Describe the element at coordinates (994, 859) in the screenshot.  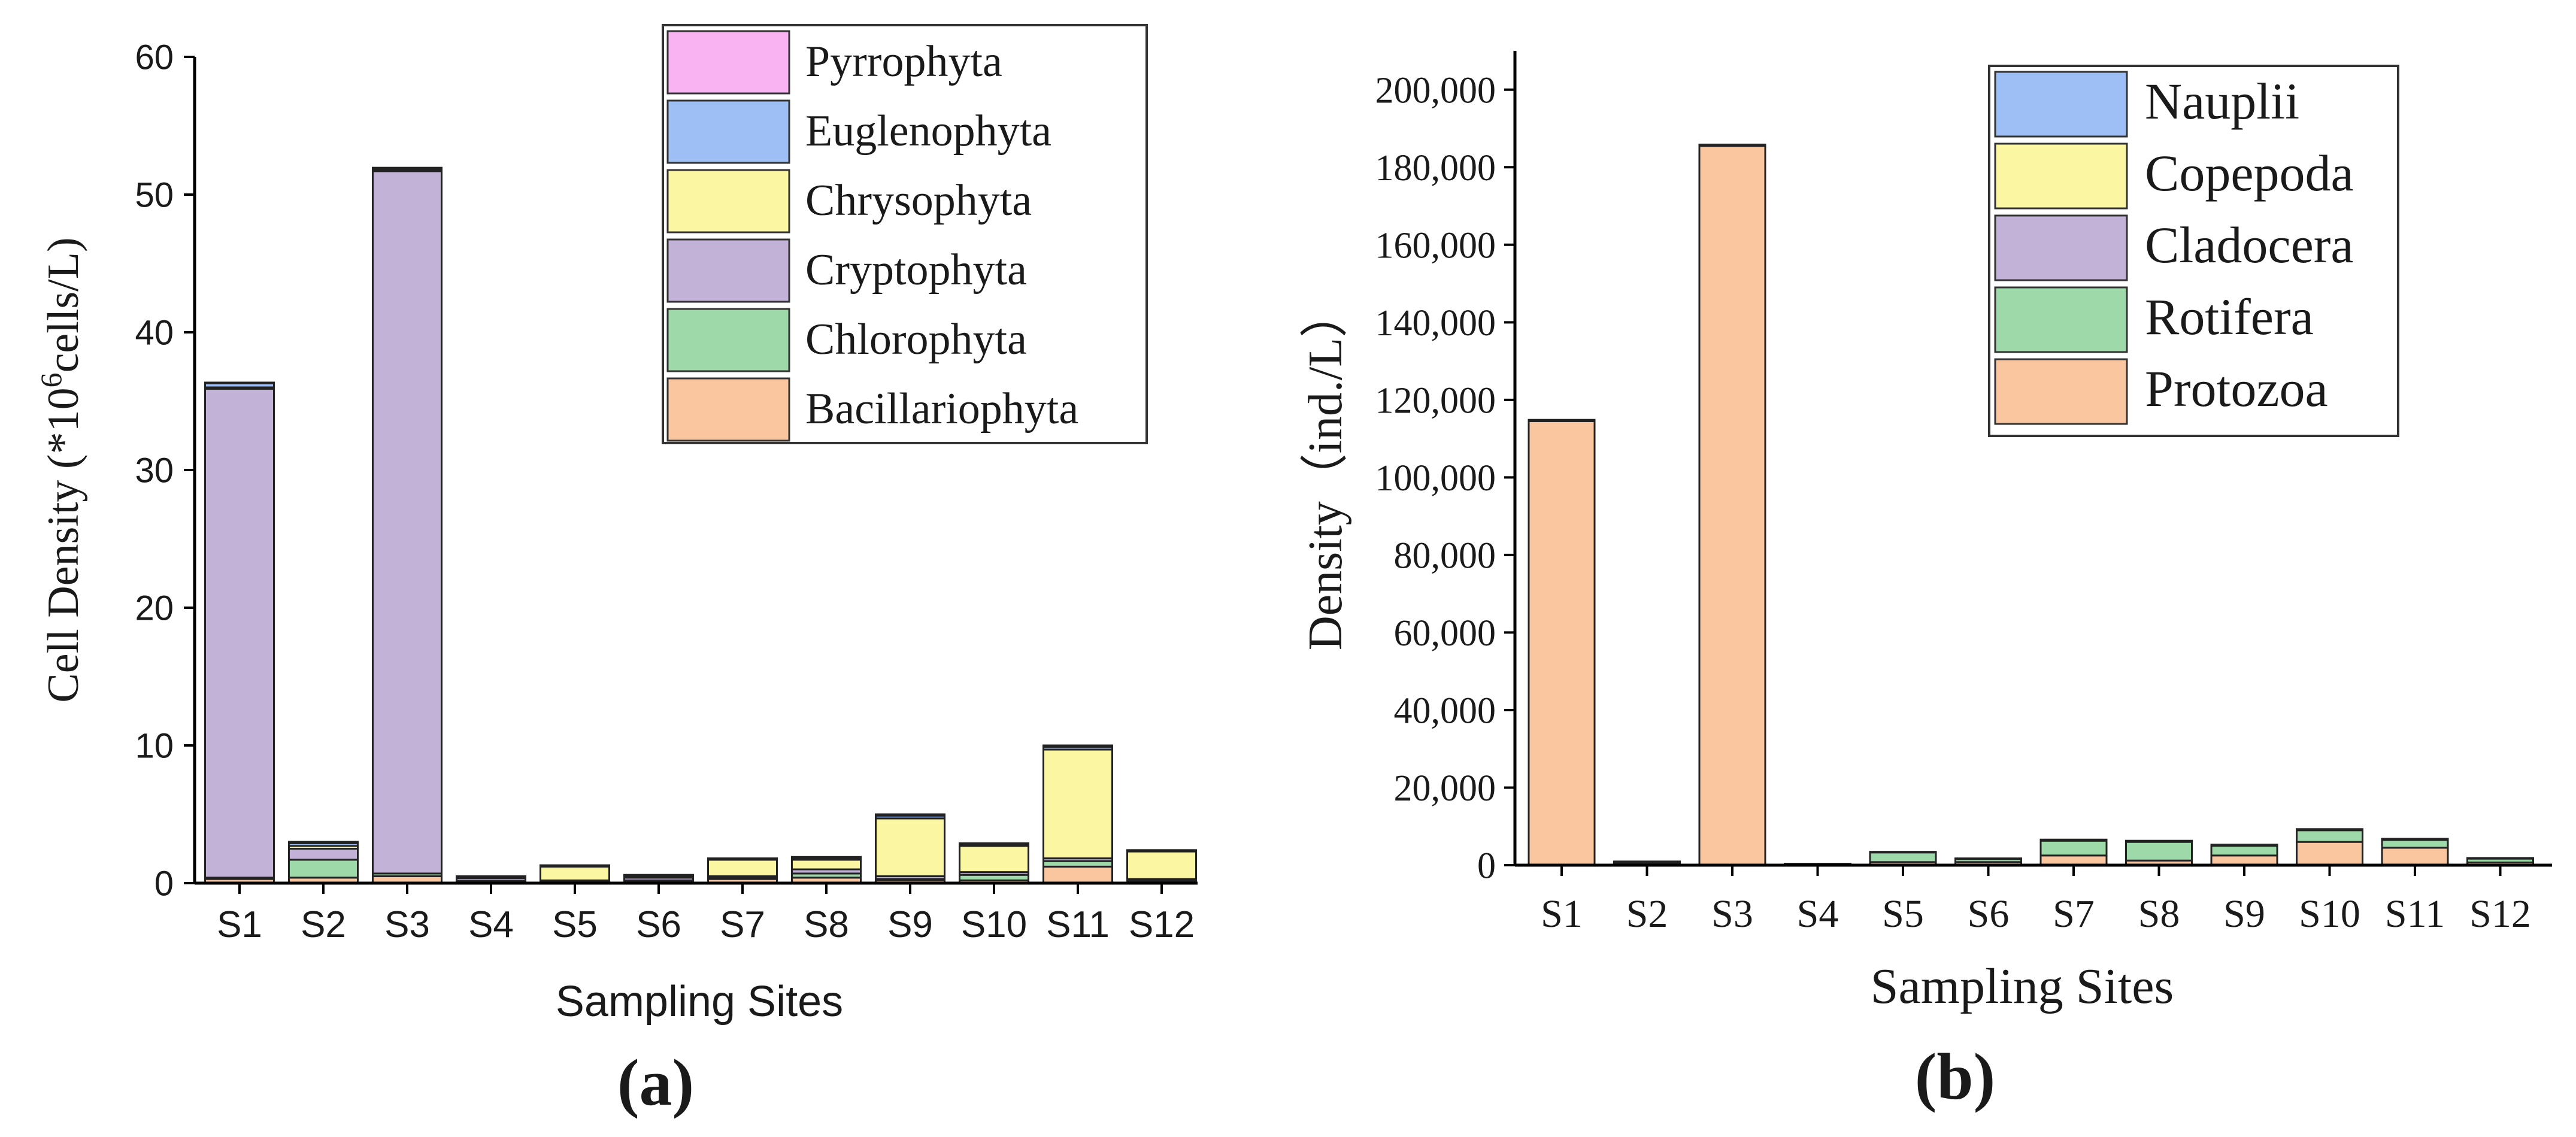
I see `chart-a-bar-S10-chrysophyta` at that location.